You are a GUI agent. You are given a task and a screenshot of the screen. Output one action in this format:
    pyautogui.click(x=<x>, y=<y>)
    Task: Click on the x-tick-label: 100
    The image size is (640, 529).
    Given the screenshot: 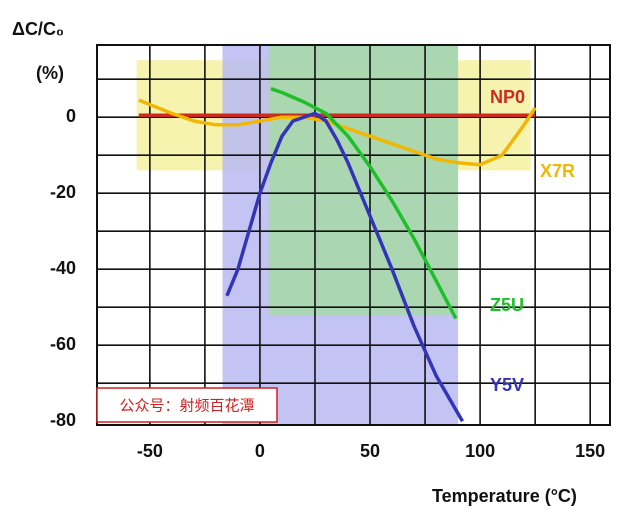 What is the action you would take?
    pyautogui.click(x=480, y=451)
    